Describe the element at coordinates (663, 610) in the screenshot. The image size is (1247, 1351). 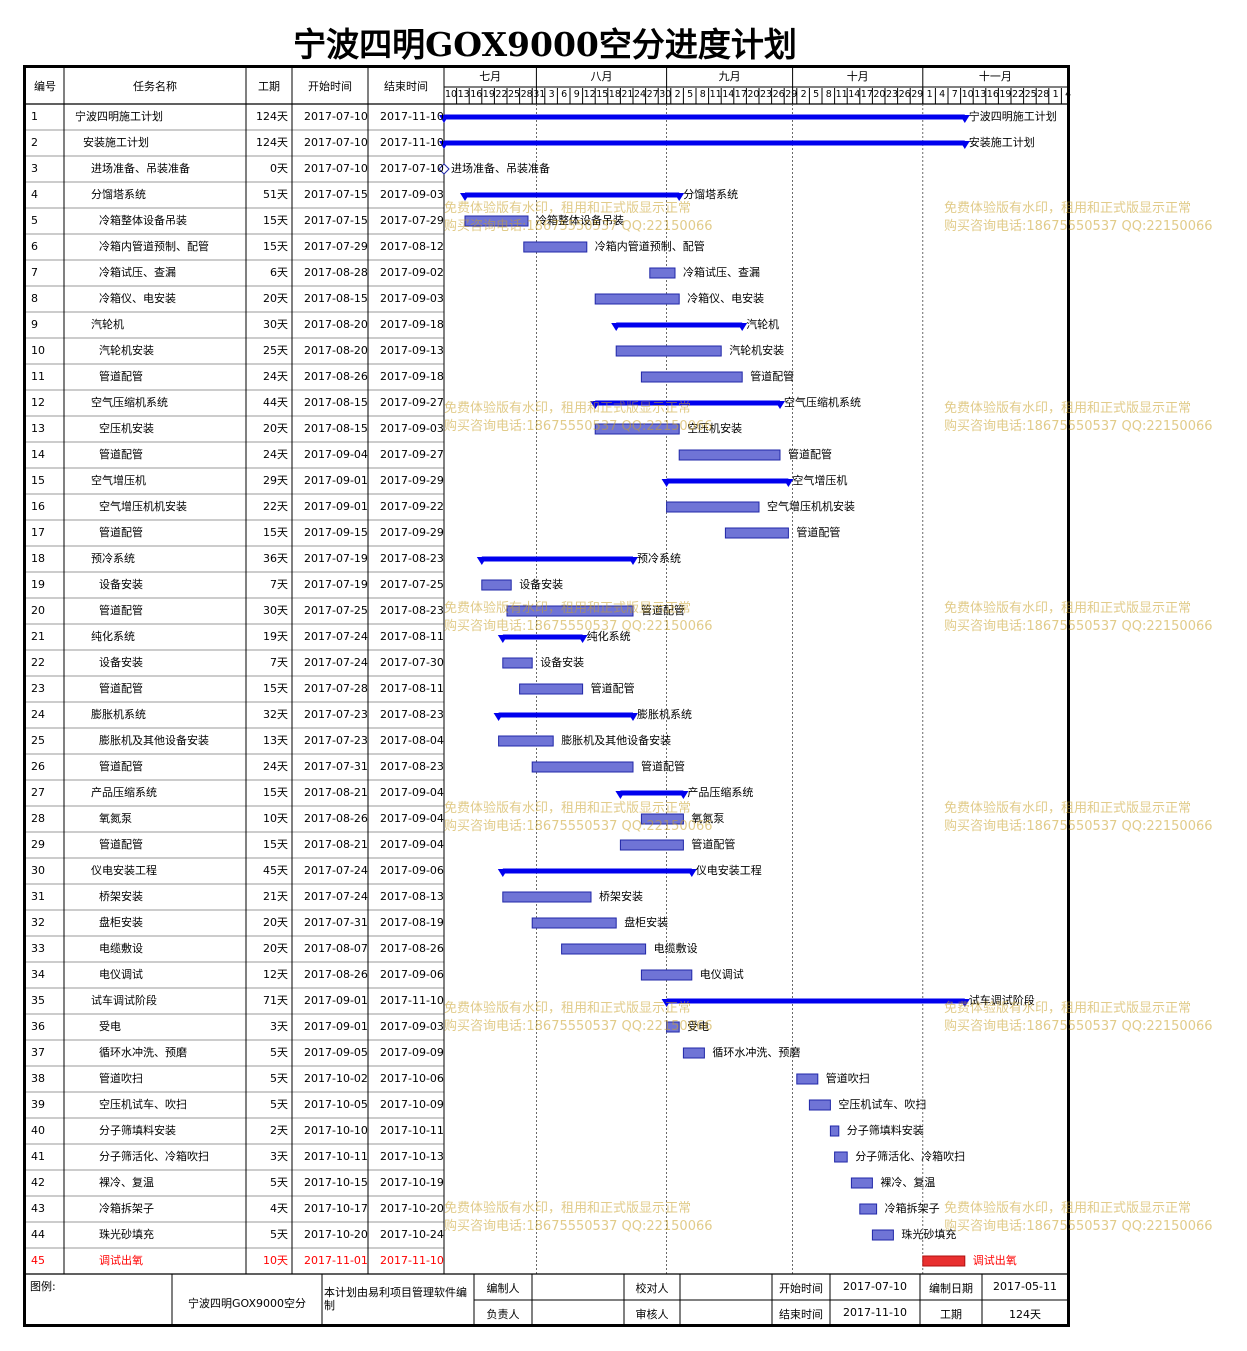
I see `bar-label: 管道配管` at that location.